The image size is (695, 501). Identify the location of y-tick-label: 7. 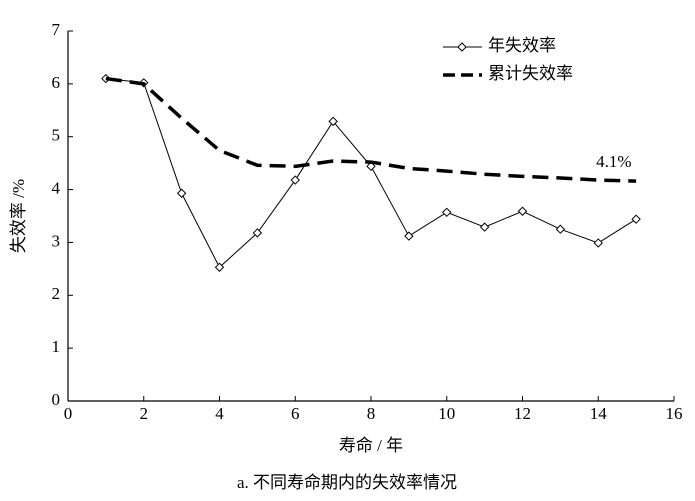
(56, 29).